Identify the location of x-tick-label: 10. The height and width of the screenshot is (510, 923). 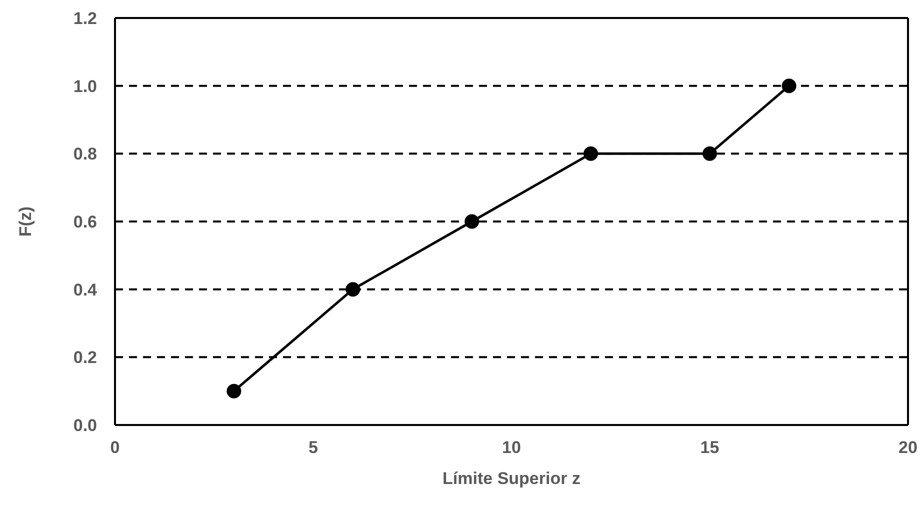
(511, 448).